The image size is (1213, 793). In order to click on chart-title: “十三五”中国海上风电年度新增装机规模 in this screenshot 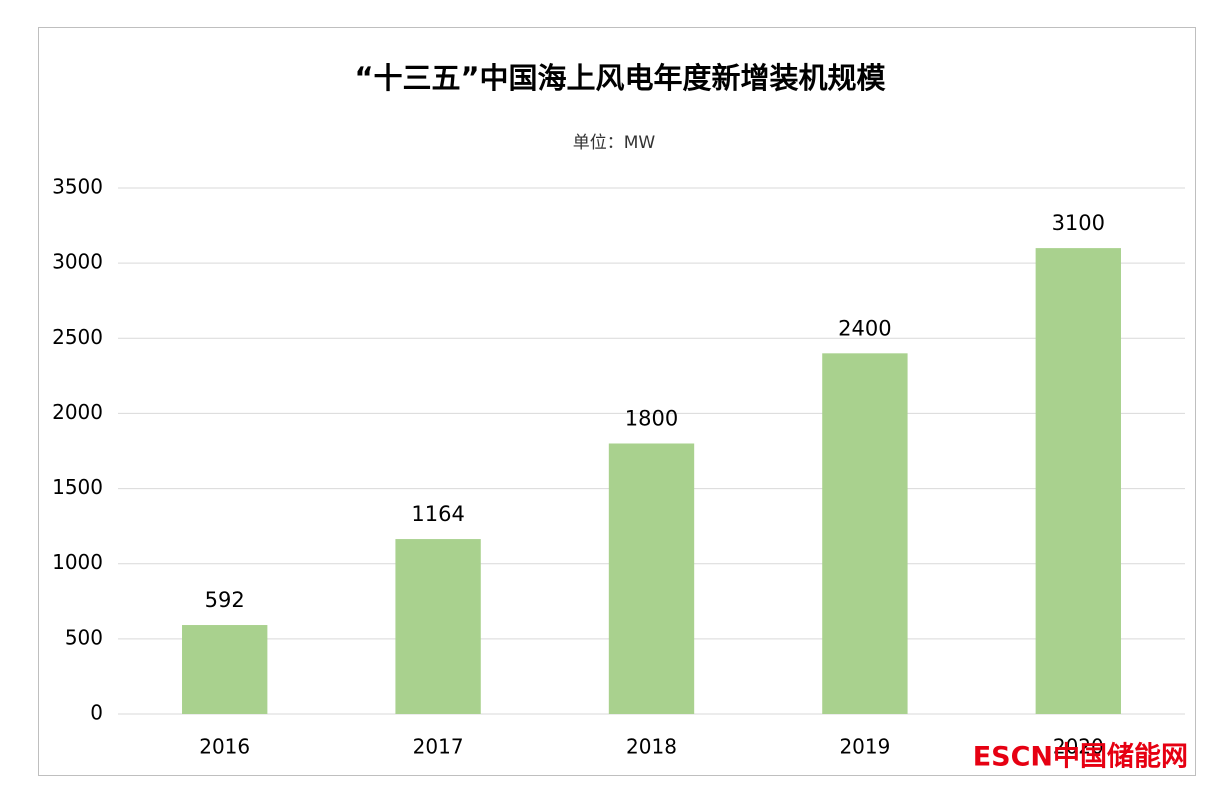, I will do `click(620, 78)`.